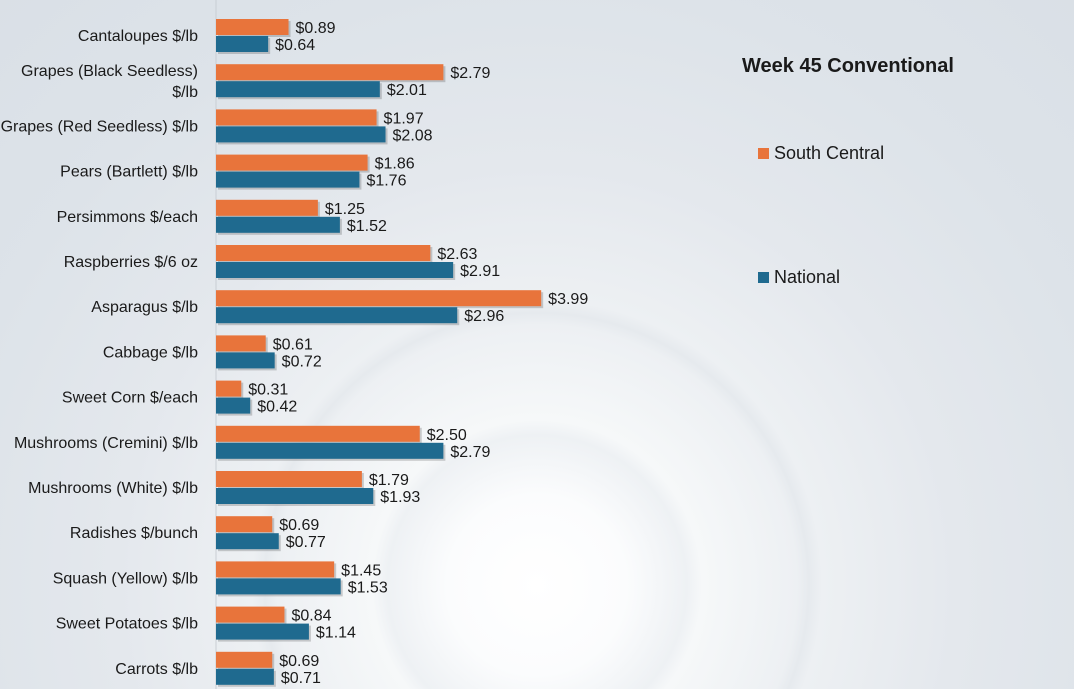  Describe the element at coordinates (404, 118) in the screenshot. I see `value-label-south-central-grapes-red-seedless-lb: $1.97` at that location.